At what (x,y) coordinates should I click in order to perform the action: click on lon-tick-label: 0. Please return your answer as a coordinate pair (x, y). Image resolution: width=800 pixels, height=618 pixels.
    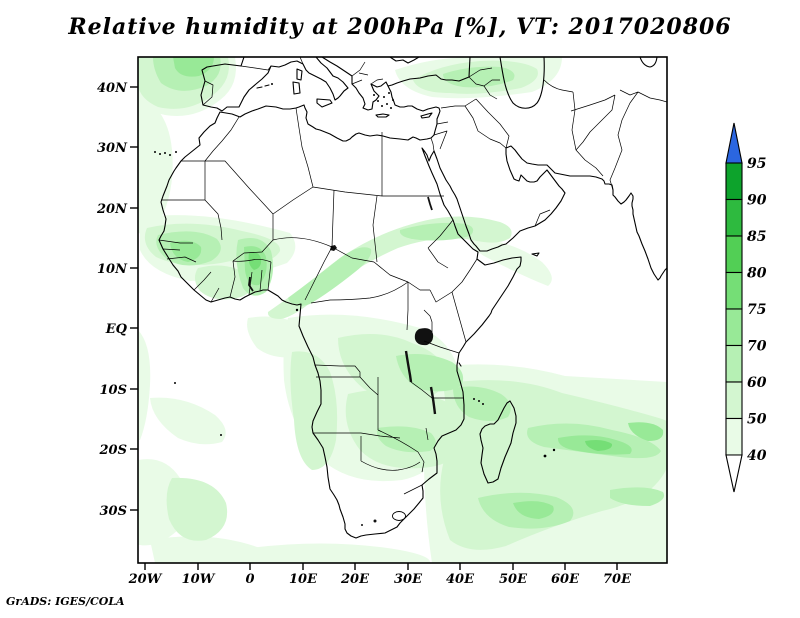
    Looking at the image, I should click on (249, 579).